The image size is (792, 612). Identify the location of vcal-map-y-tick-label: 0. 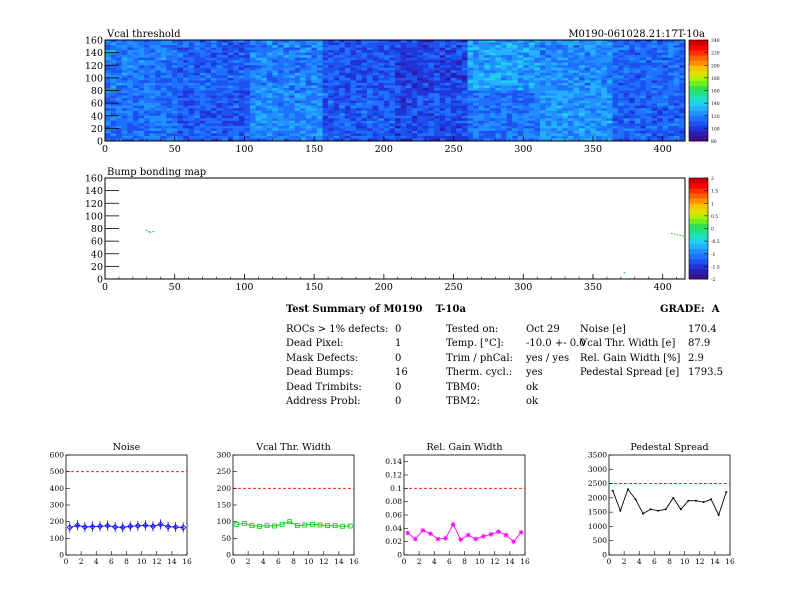
(100, 142).